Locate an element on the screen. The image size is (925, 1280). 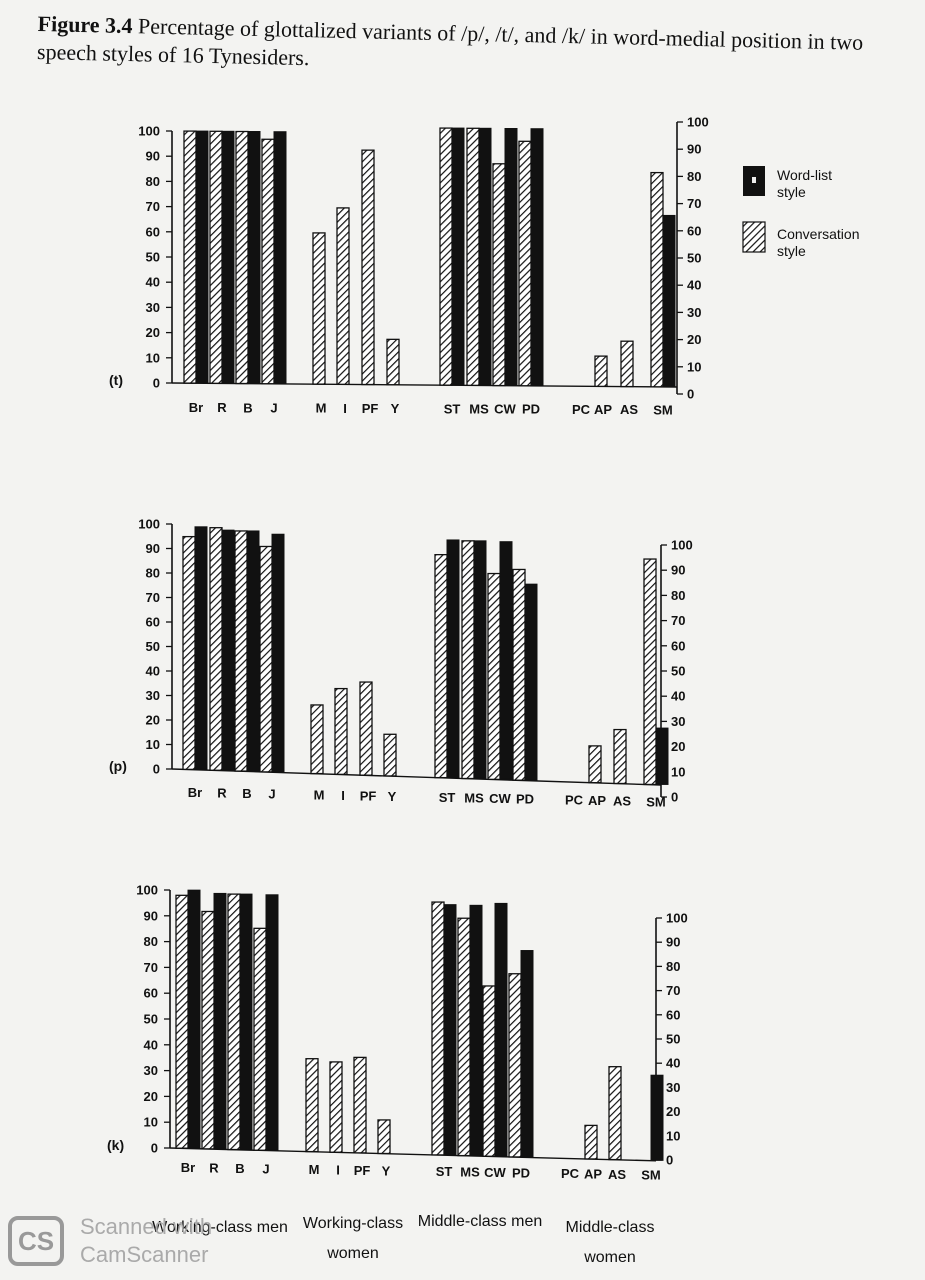
left-y-tick-label: 50 is located at coordinates (153, 257).